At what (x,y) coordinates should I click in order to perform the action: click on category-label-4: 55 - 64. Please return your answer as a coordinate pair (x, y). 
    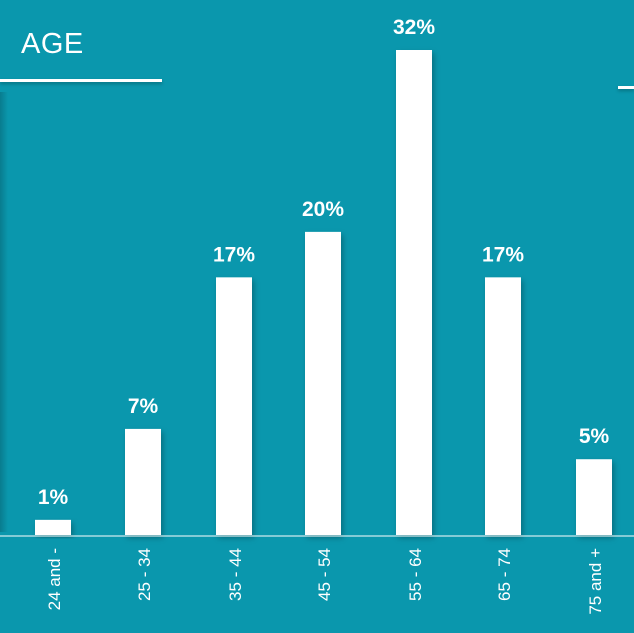
    Looking at the image, I should click on (415, 574).